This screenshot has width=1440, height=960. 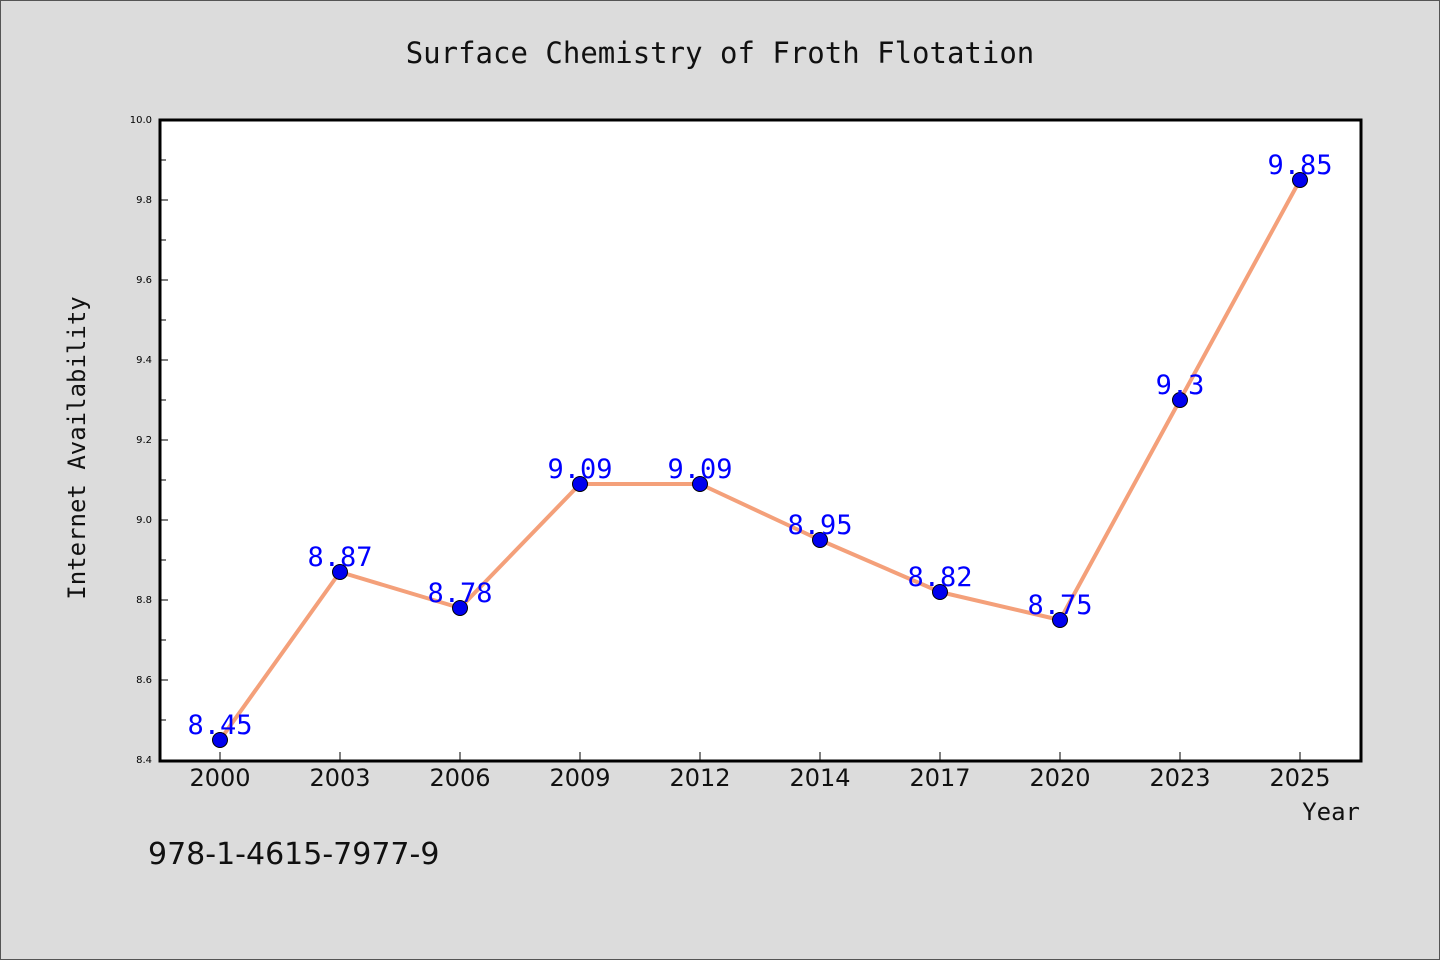 What do you see at coordinates (144, 440) in the screenshot?
I see `y-tick-label: 9.2` at bounding box center [144, 440].